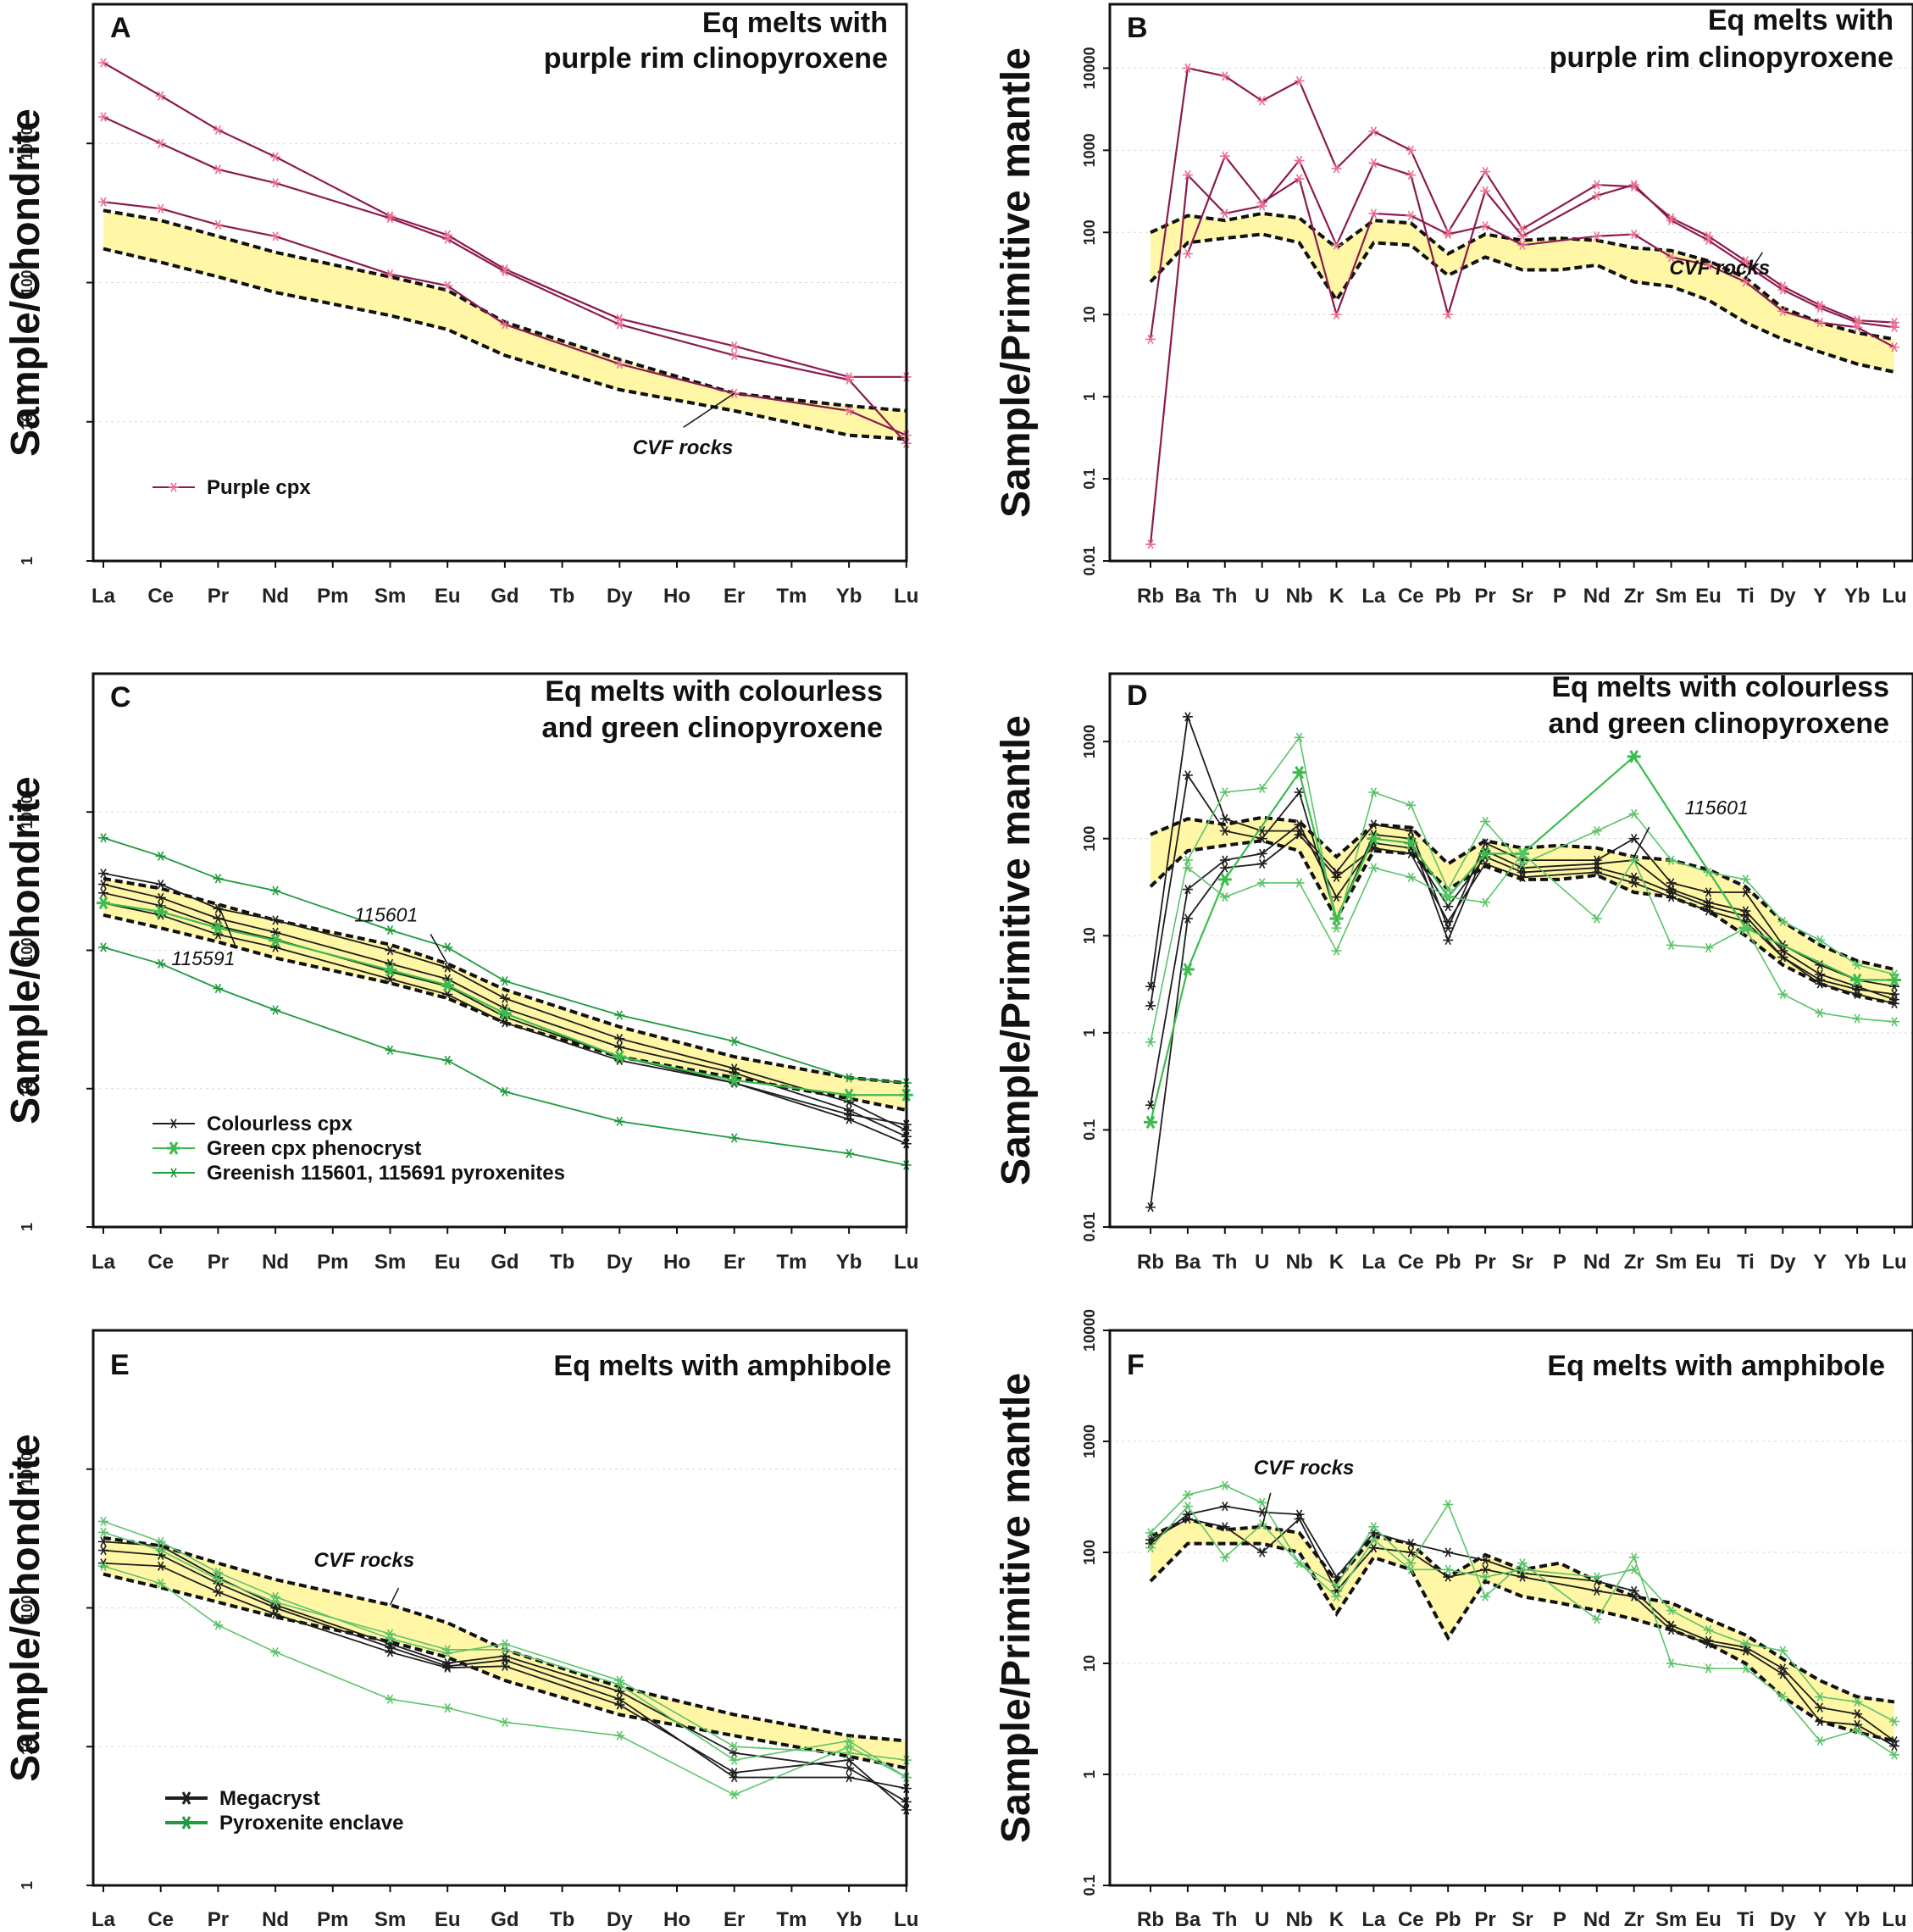 This screenshot has width=1913, height=1932. What do you see at coordinates (311, 1823) in the screenshot?
I see `legend-label: Pyroxenite enclave` at bounding box center [311, 1823].